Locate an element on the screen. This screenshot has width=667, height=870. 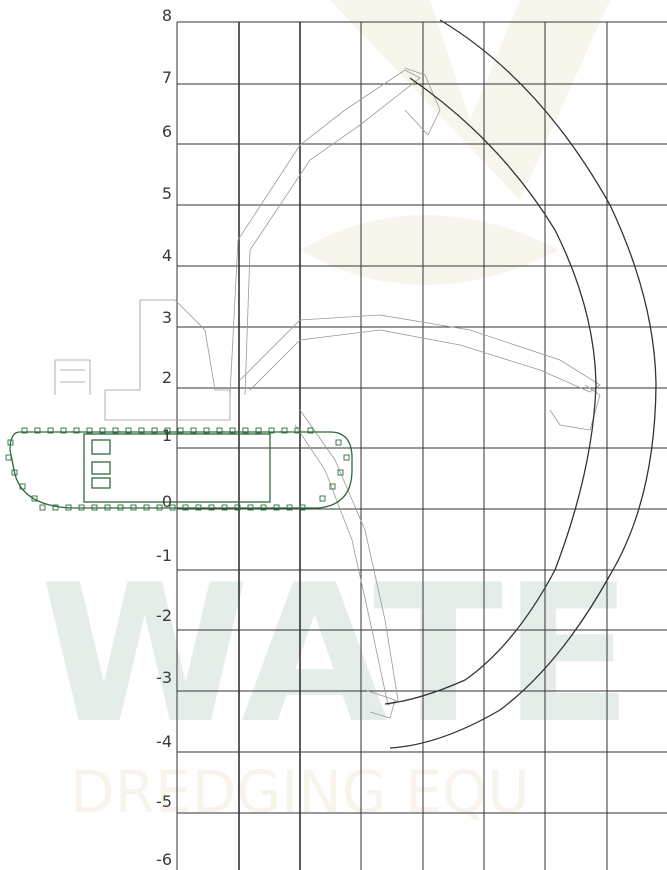
y-tick-label: 4 is located at coordinates (166, 255).